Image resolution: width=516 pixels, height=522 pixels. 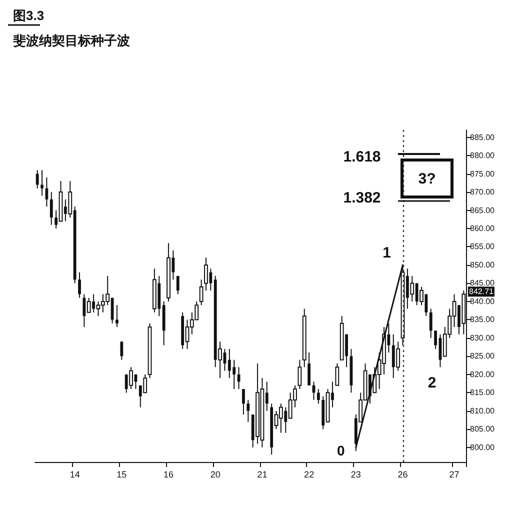 I want to click on x-tick-label: 22, so click(x=309, y=475).